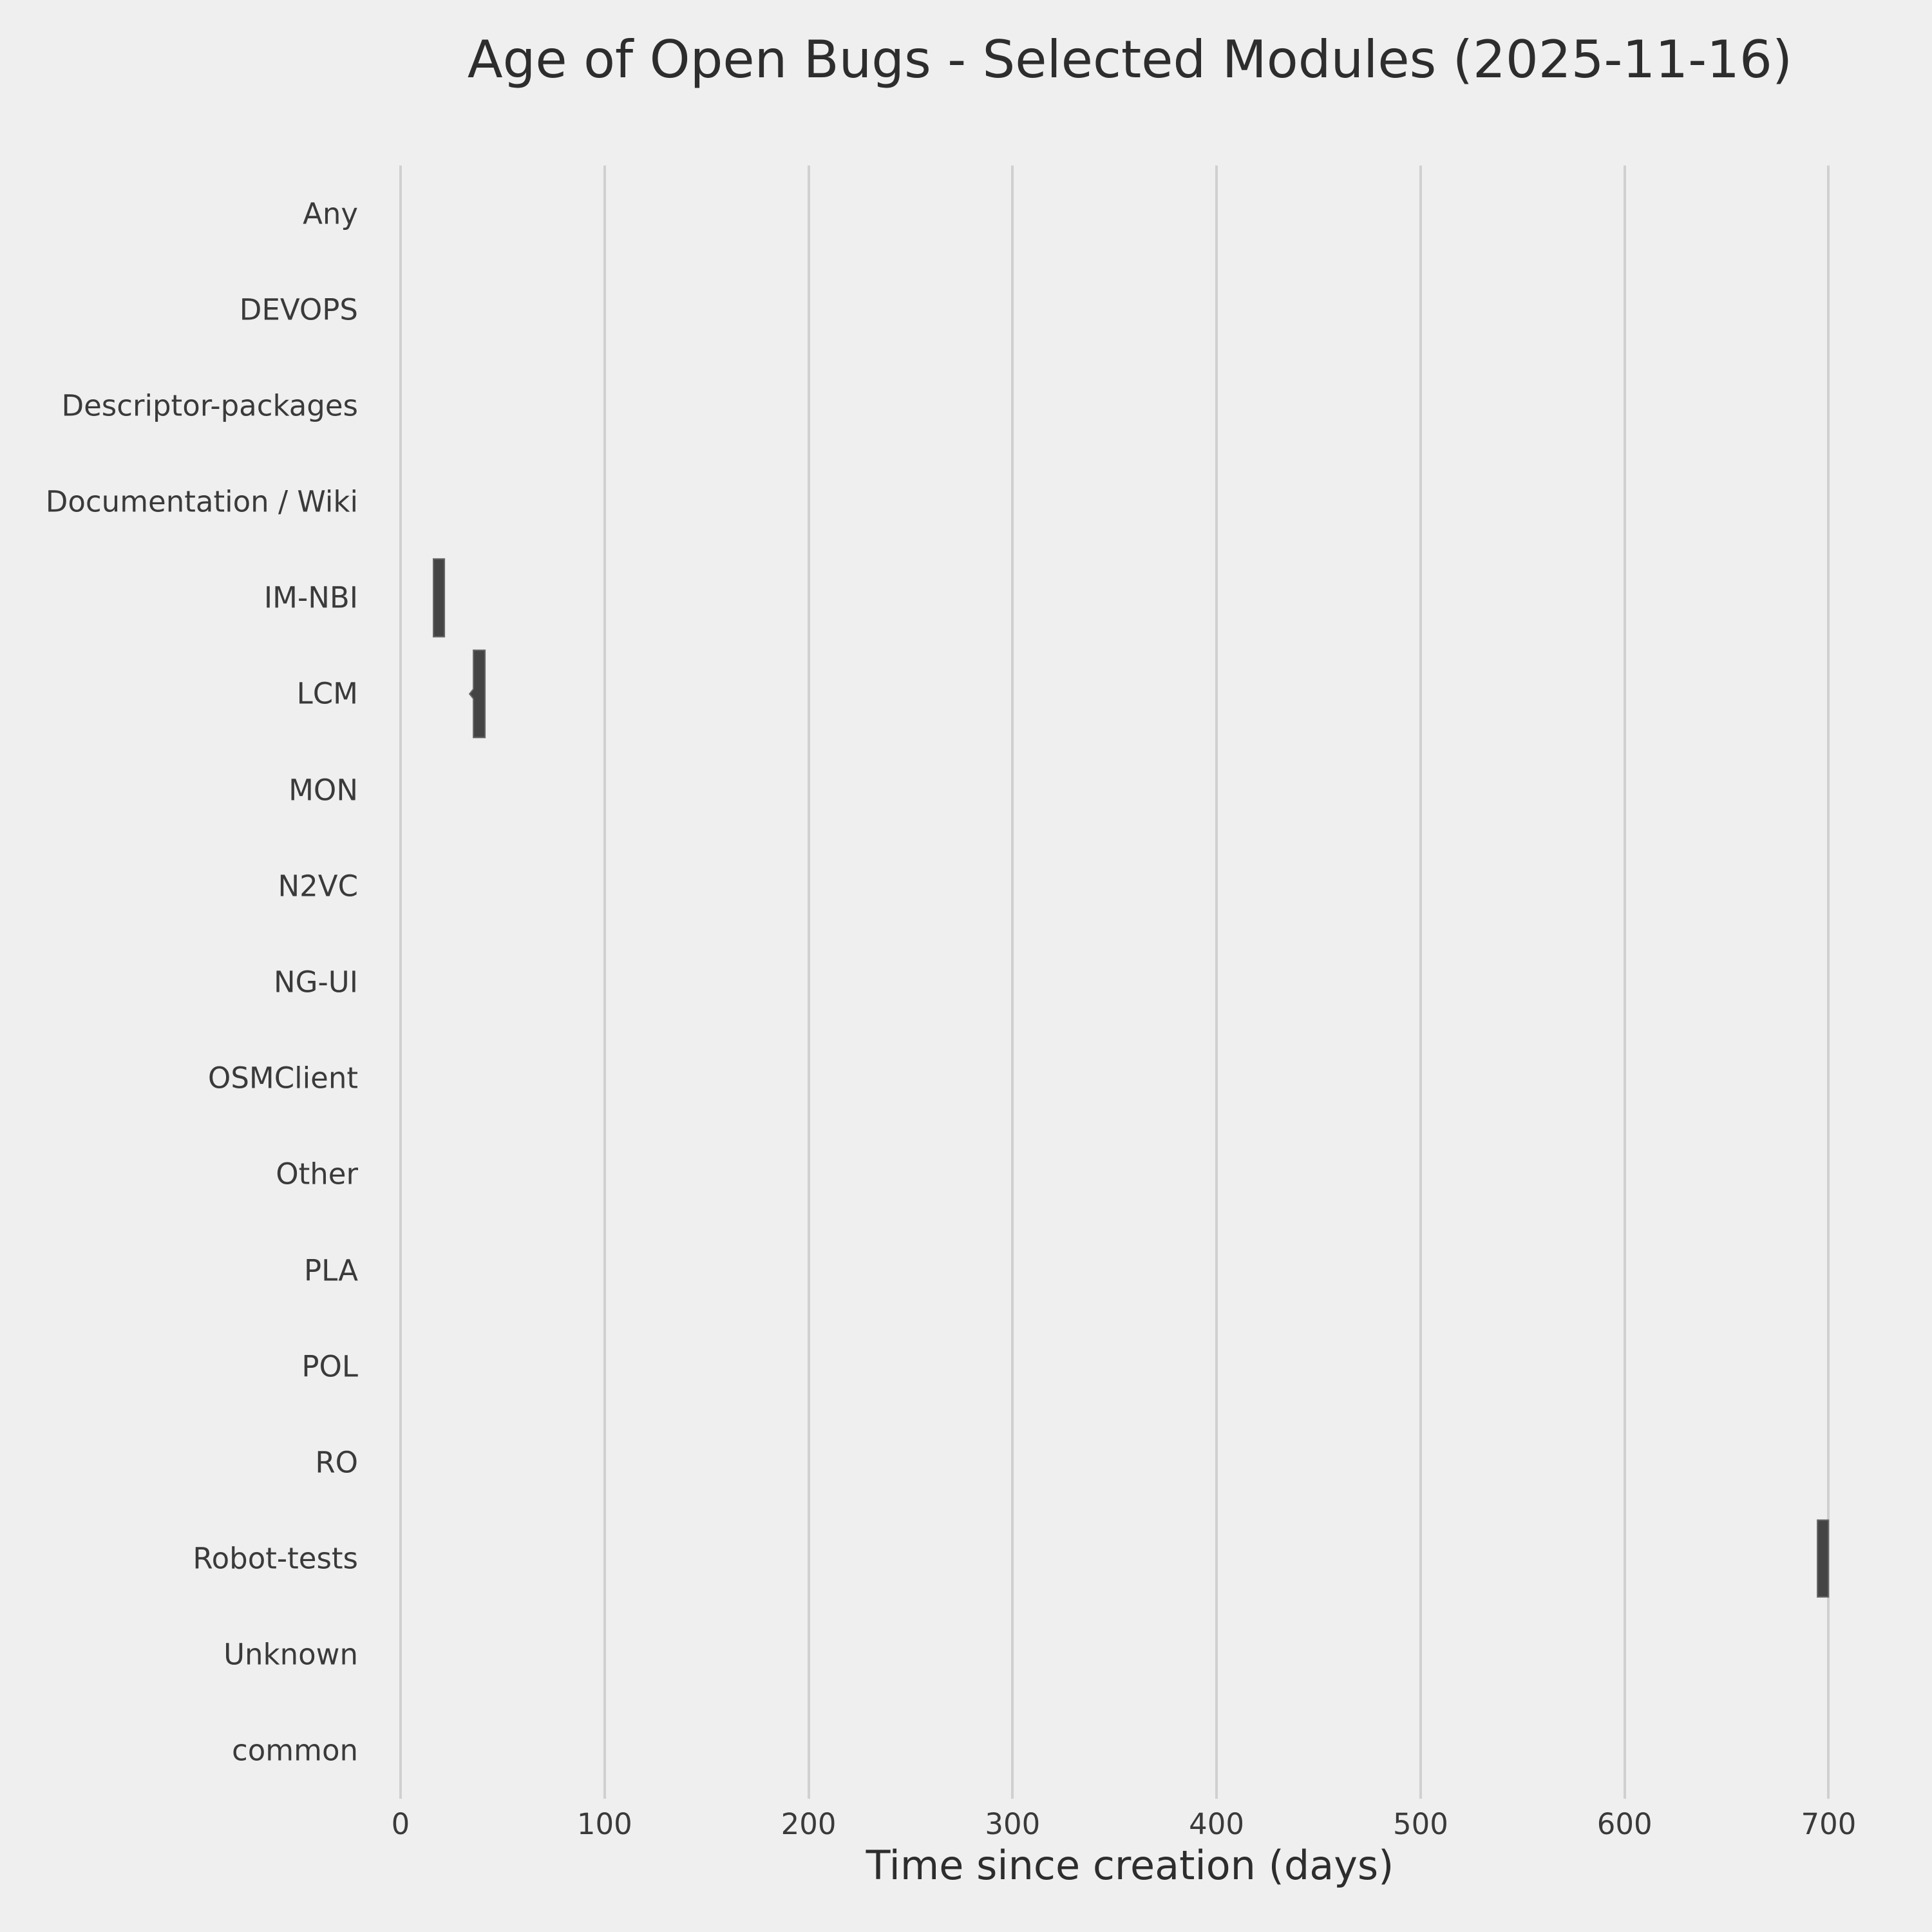  What do you see at coordinates (439, 598) in the screenshot?
I see `violin-im-nbi` at bounding box center [439, 598].